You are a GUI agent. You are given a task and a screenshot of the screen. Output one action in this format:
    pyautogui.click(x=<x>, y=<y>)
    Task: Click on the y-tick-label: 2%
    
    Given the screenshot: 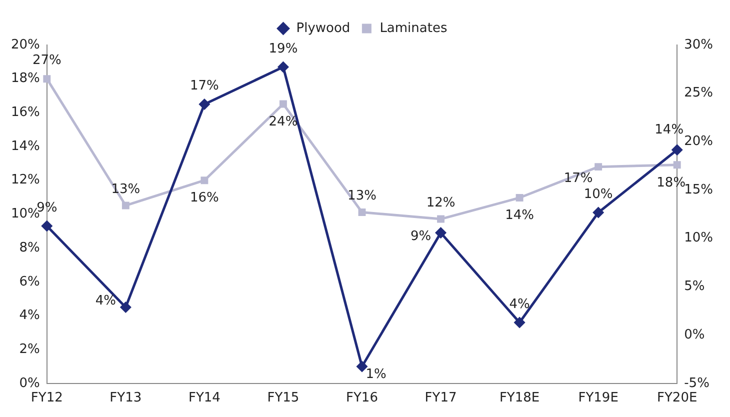 What is the action you would take?
    pyautogui.click(x=29, y=349)
    